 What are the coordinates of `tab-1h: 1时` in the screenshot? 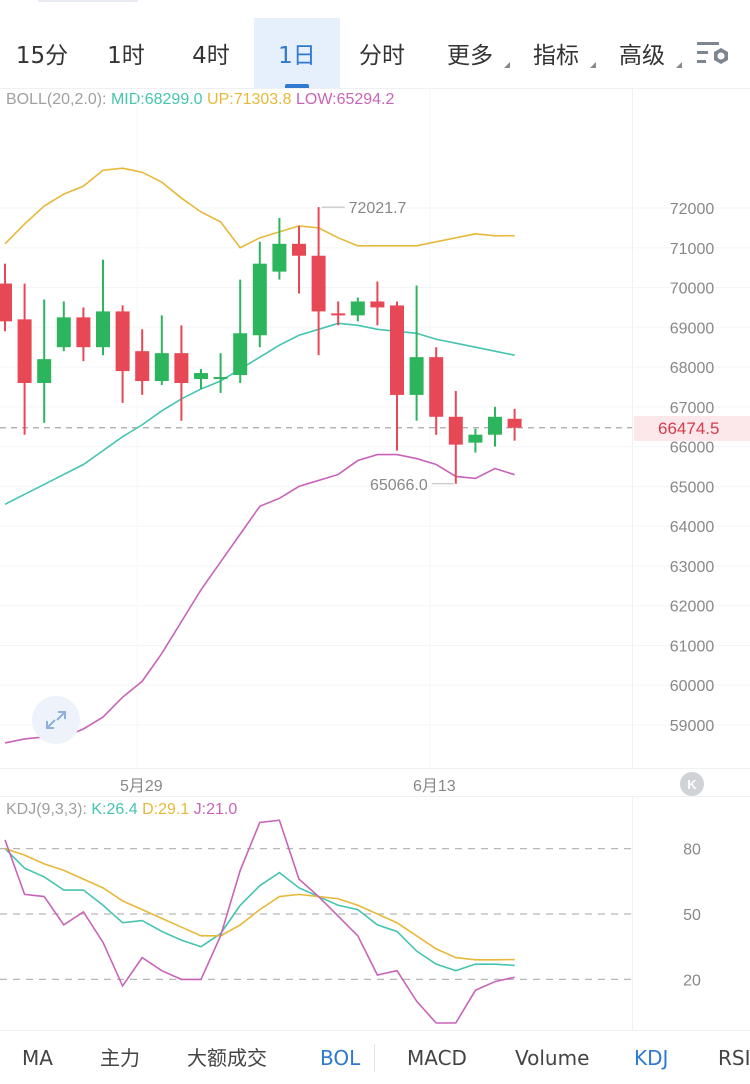 It's located at (126, 56).